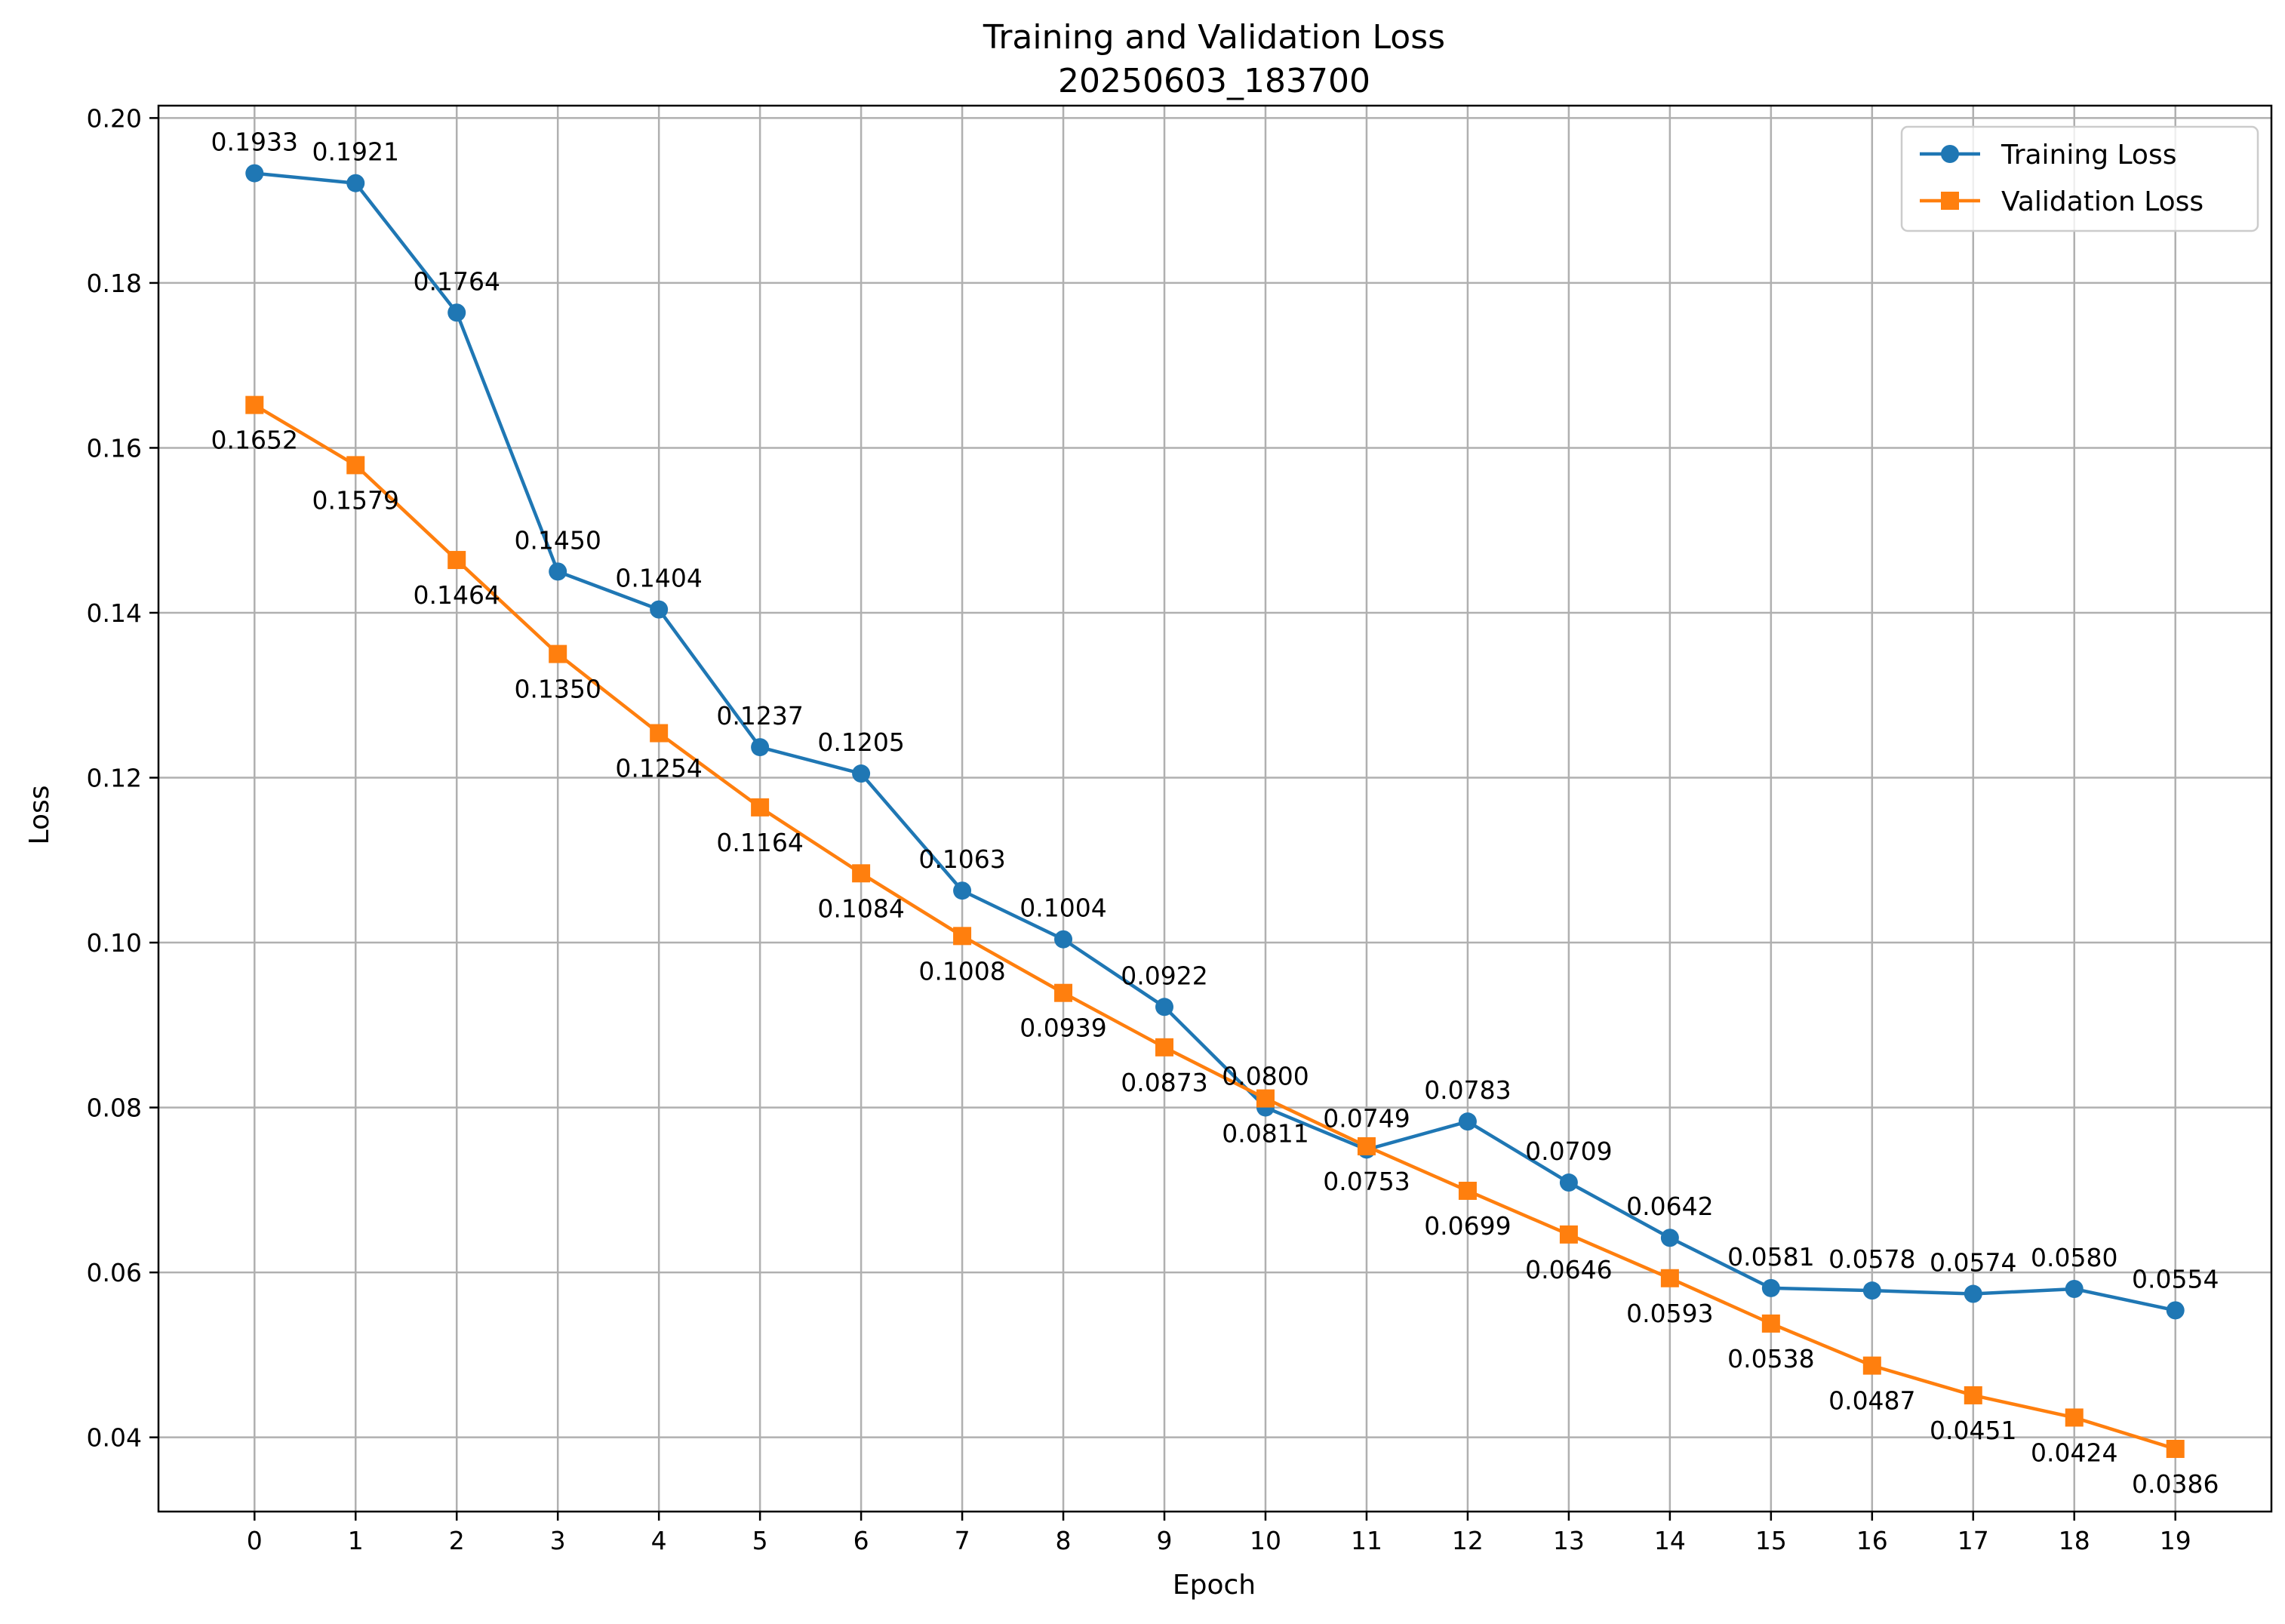 This screenshot has width=2285, height=1624. What do you see at coordinates (457, 1540) in the screenshot?
I see `x-tick-label: 2` at bounding box center [457, 1540].